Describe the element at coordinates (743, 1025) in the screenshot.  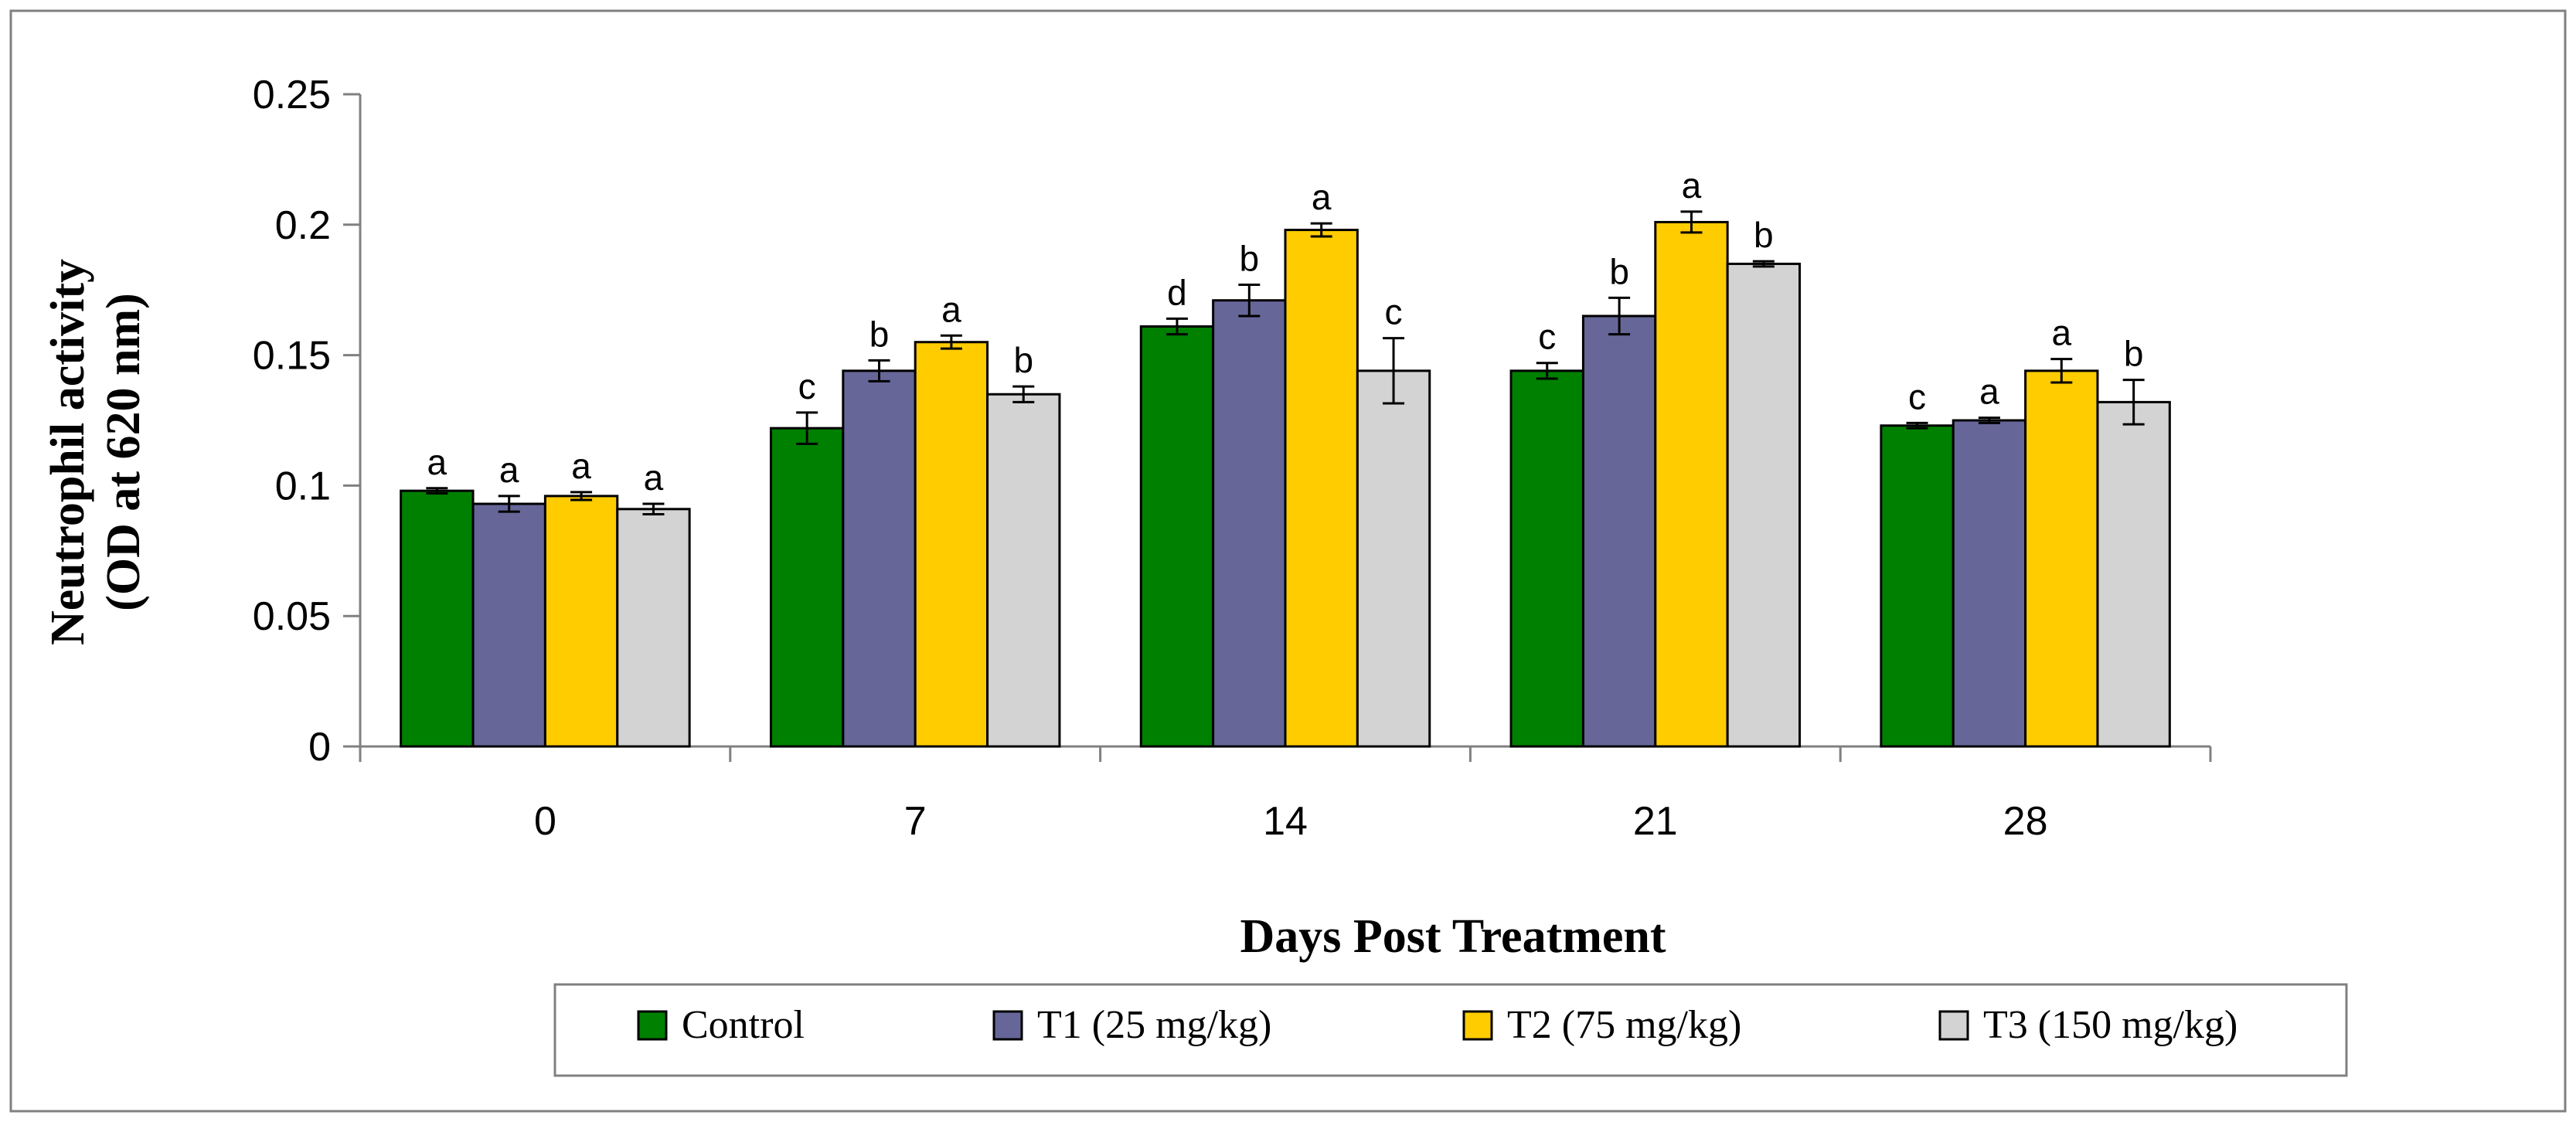
I see `legend-label: Control` at that location.